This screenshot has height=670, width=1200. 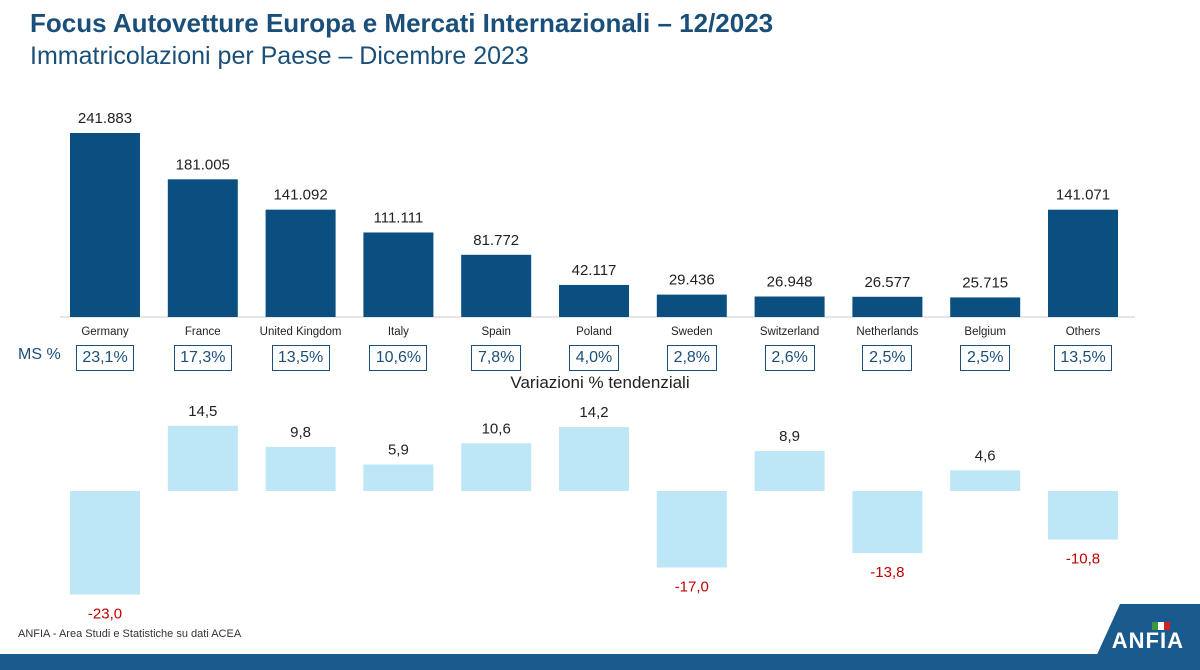 What do you see at coordinates (985, 332) in the screenshot?
I see `country-label: Belgium` at bounding box center [985, 332].